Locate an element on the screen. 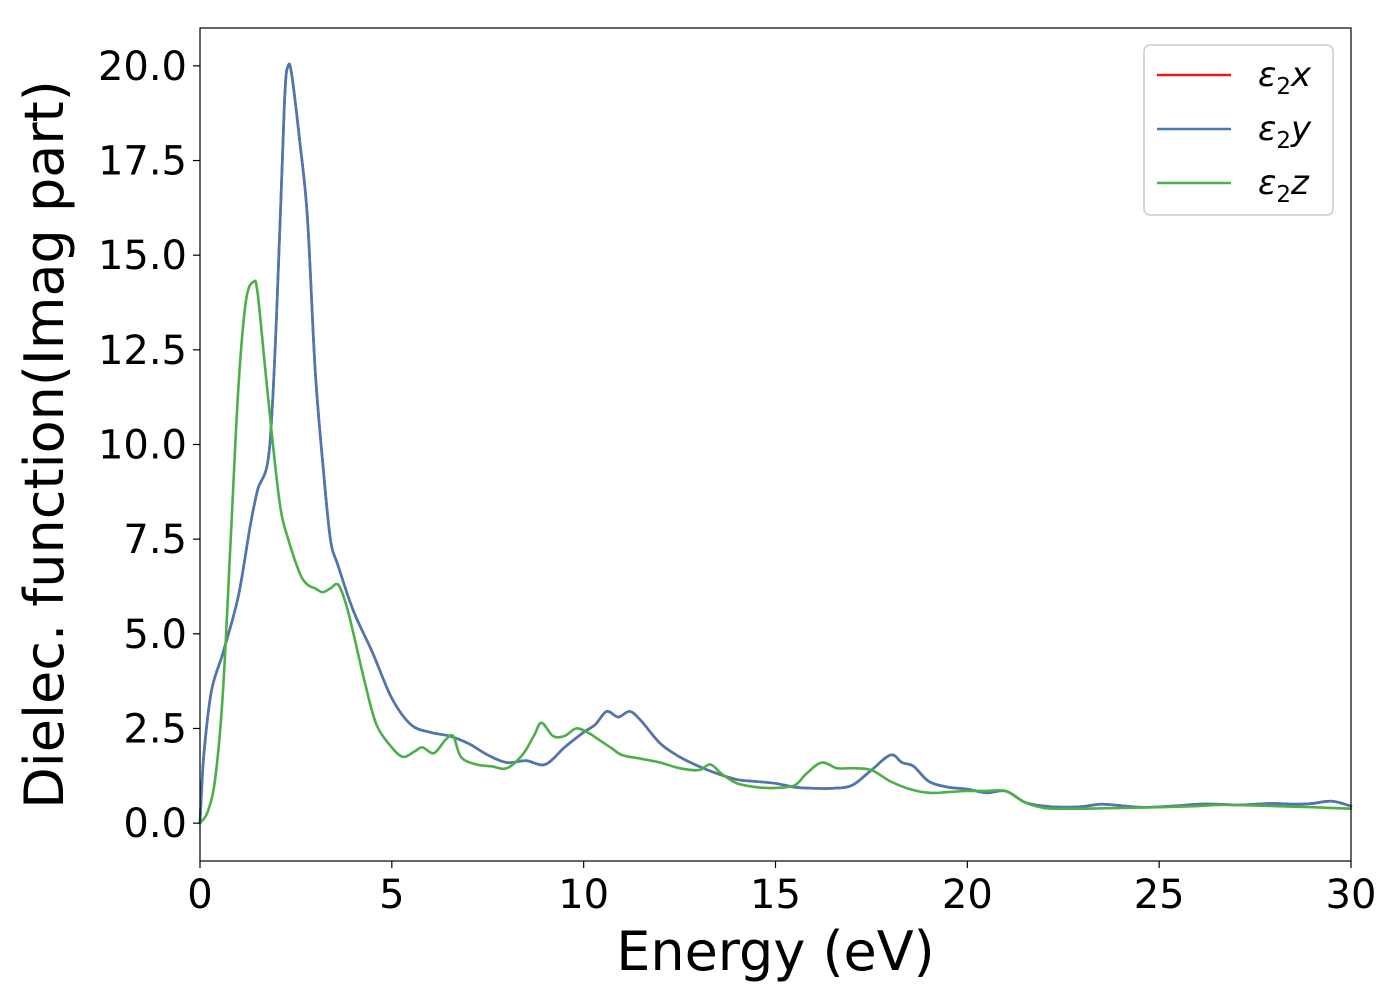  y-tick-label: 2.5 is located at coordinates (155, 729).